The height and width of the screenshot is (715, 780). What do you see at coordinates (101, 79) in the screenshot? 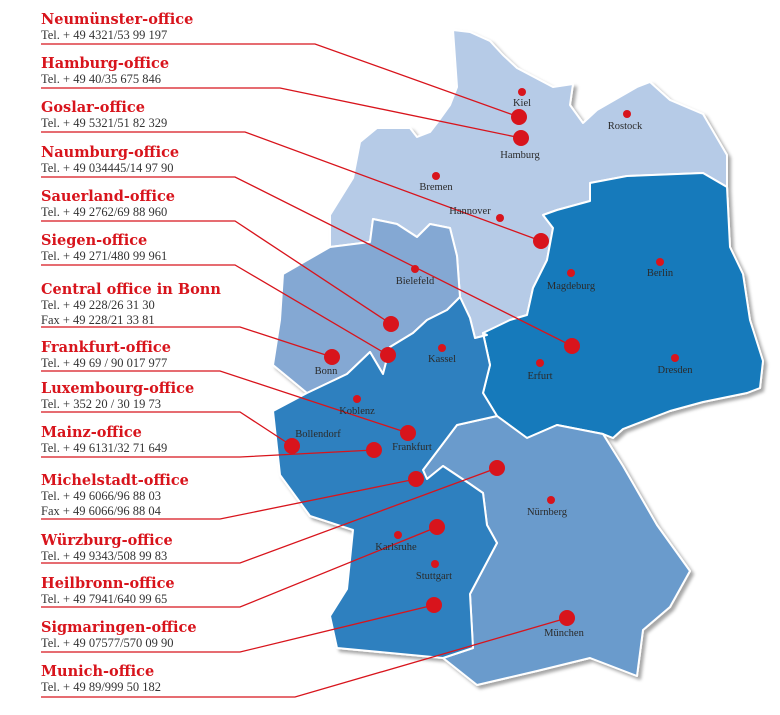
I see `office-phone: Tel. + 49 40/35 675 846` at bounding box center [101, 79].